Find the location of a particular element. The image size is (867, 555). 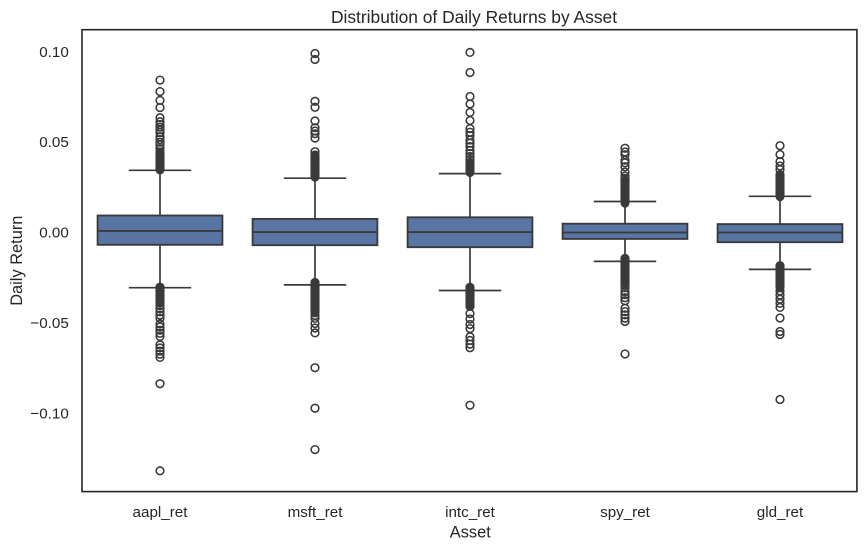

svg-text: 0.05 is located at coordinates (54, 142).